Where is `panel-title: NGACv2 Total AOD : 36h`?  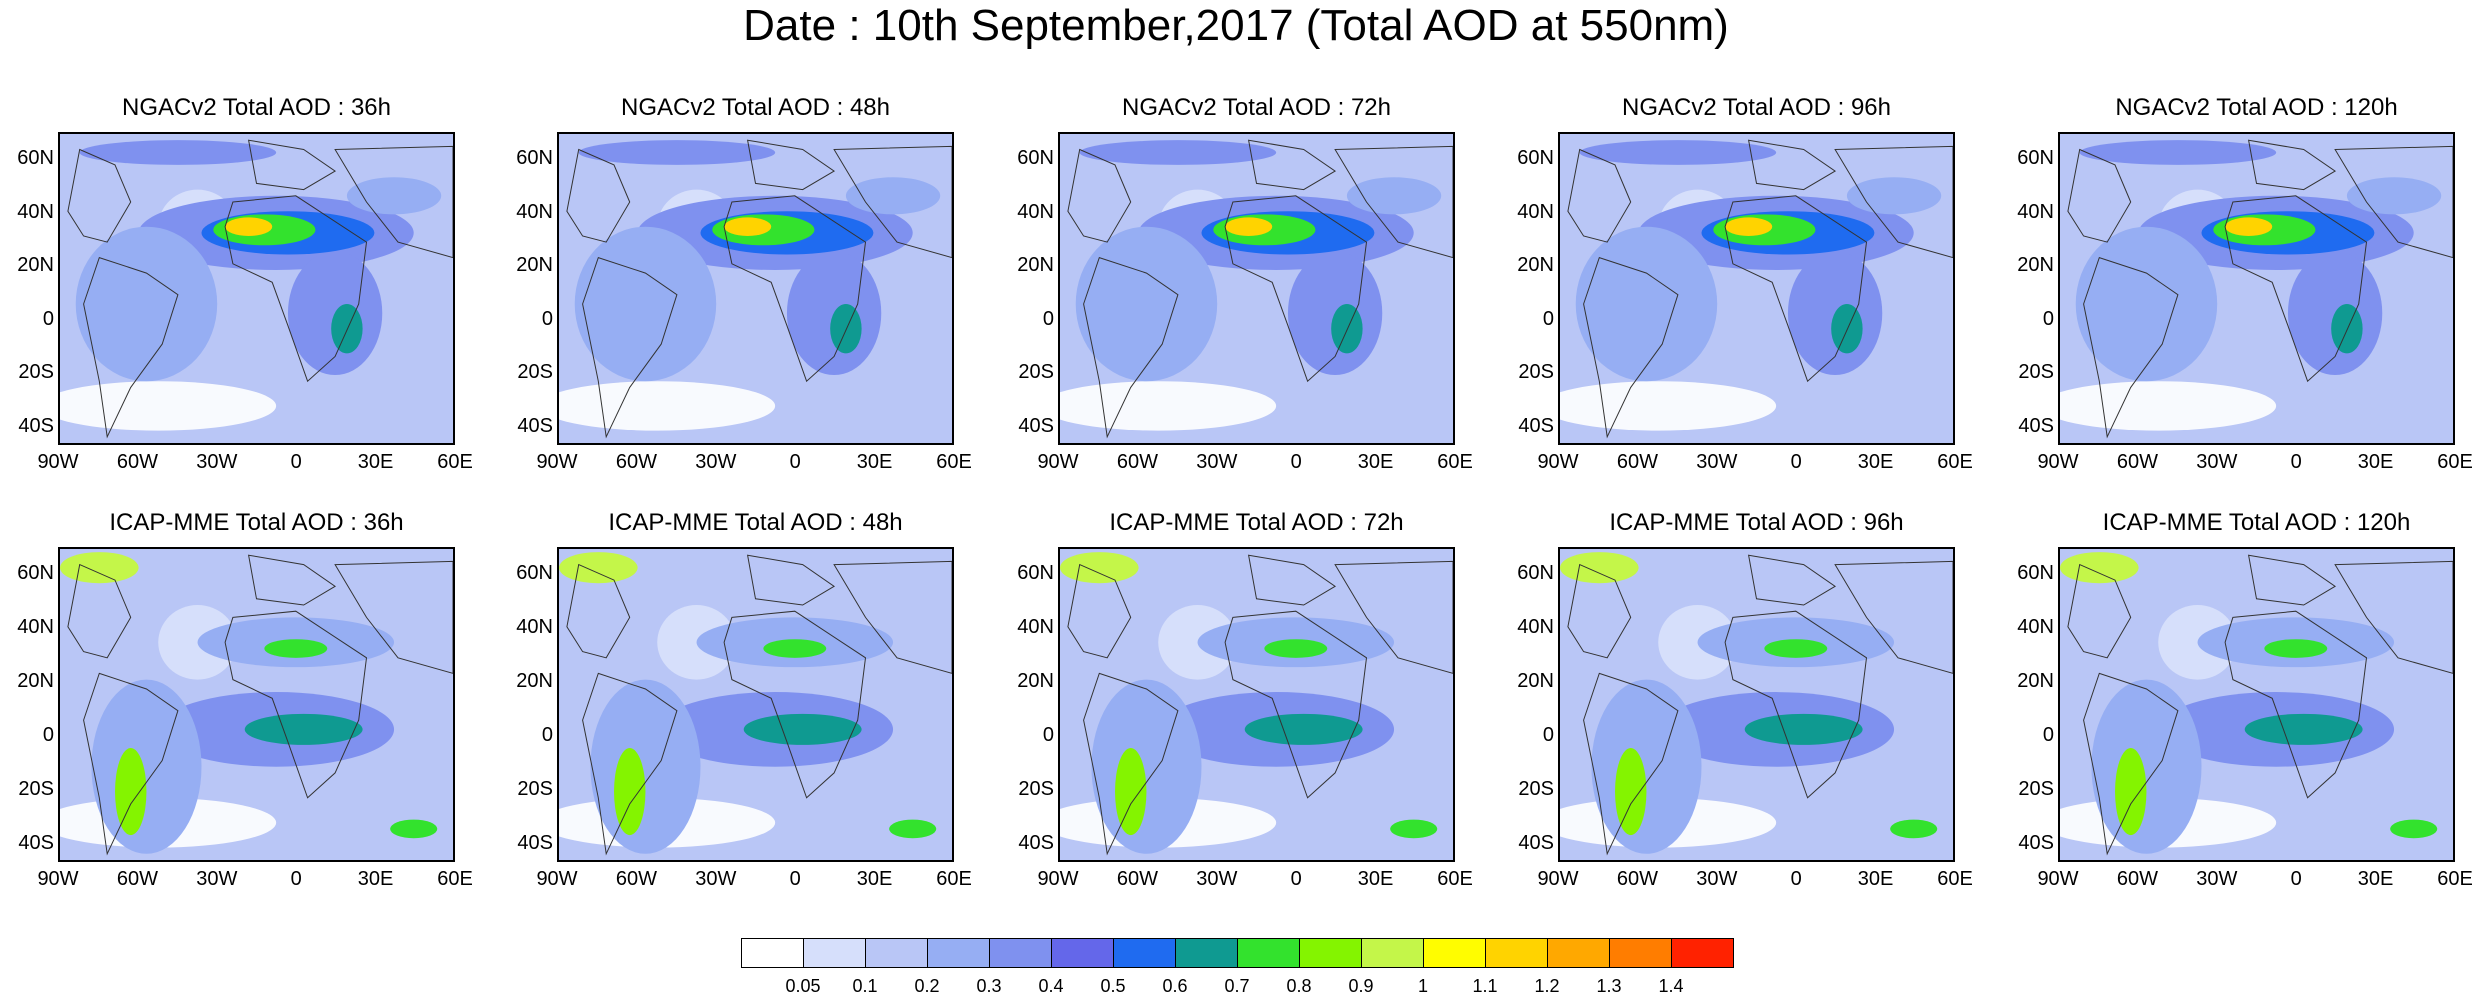
panel-title: NGACv2 Total AOD : 36h is located at coordinates (256, 107).